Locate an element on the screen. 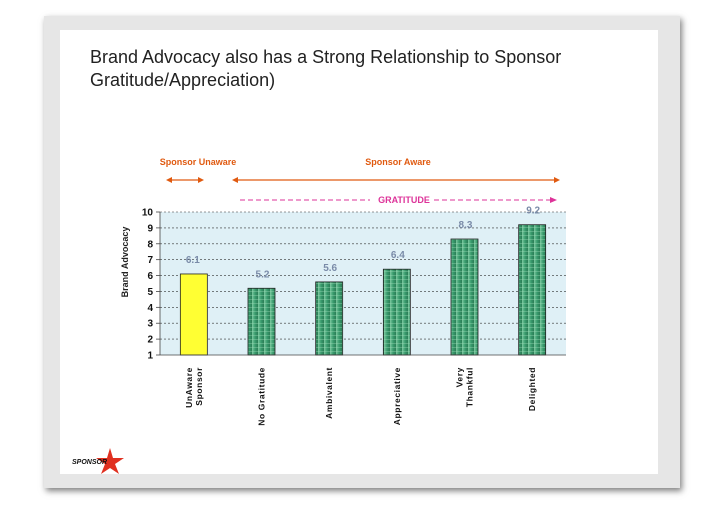 Image resolution: width=728 pixels, height=514 pixels. gratitude-arrow is located at coordinates (398, 200).